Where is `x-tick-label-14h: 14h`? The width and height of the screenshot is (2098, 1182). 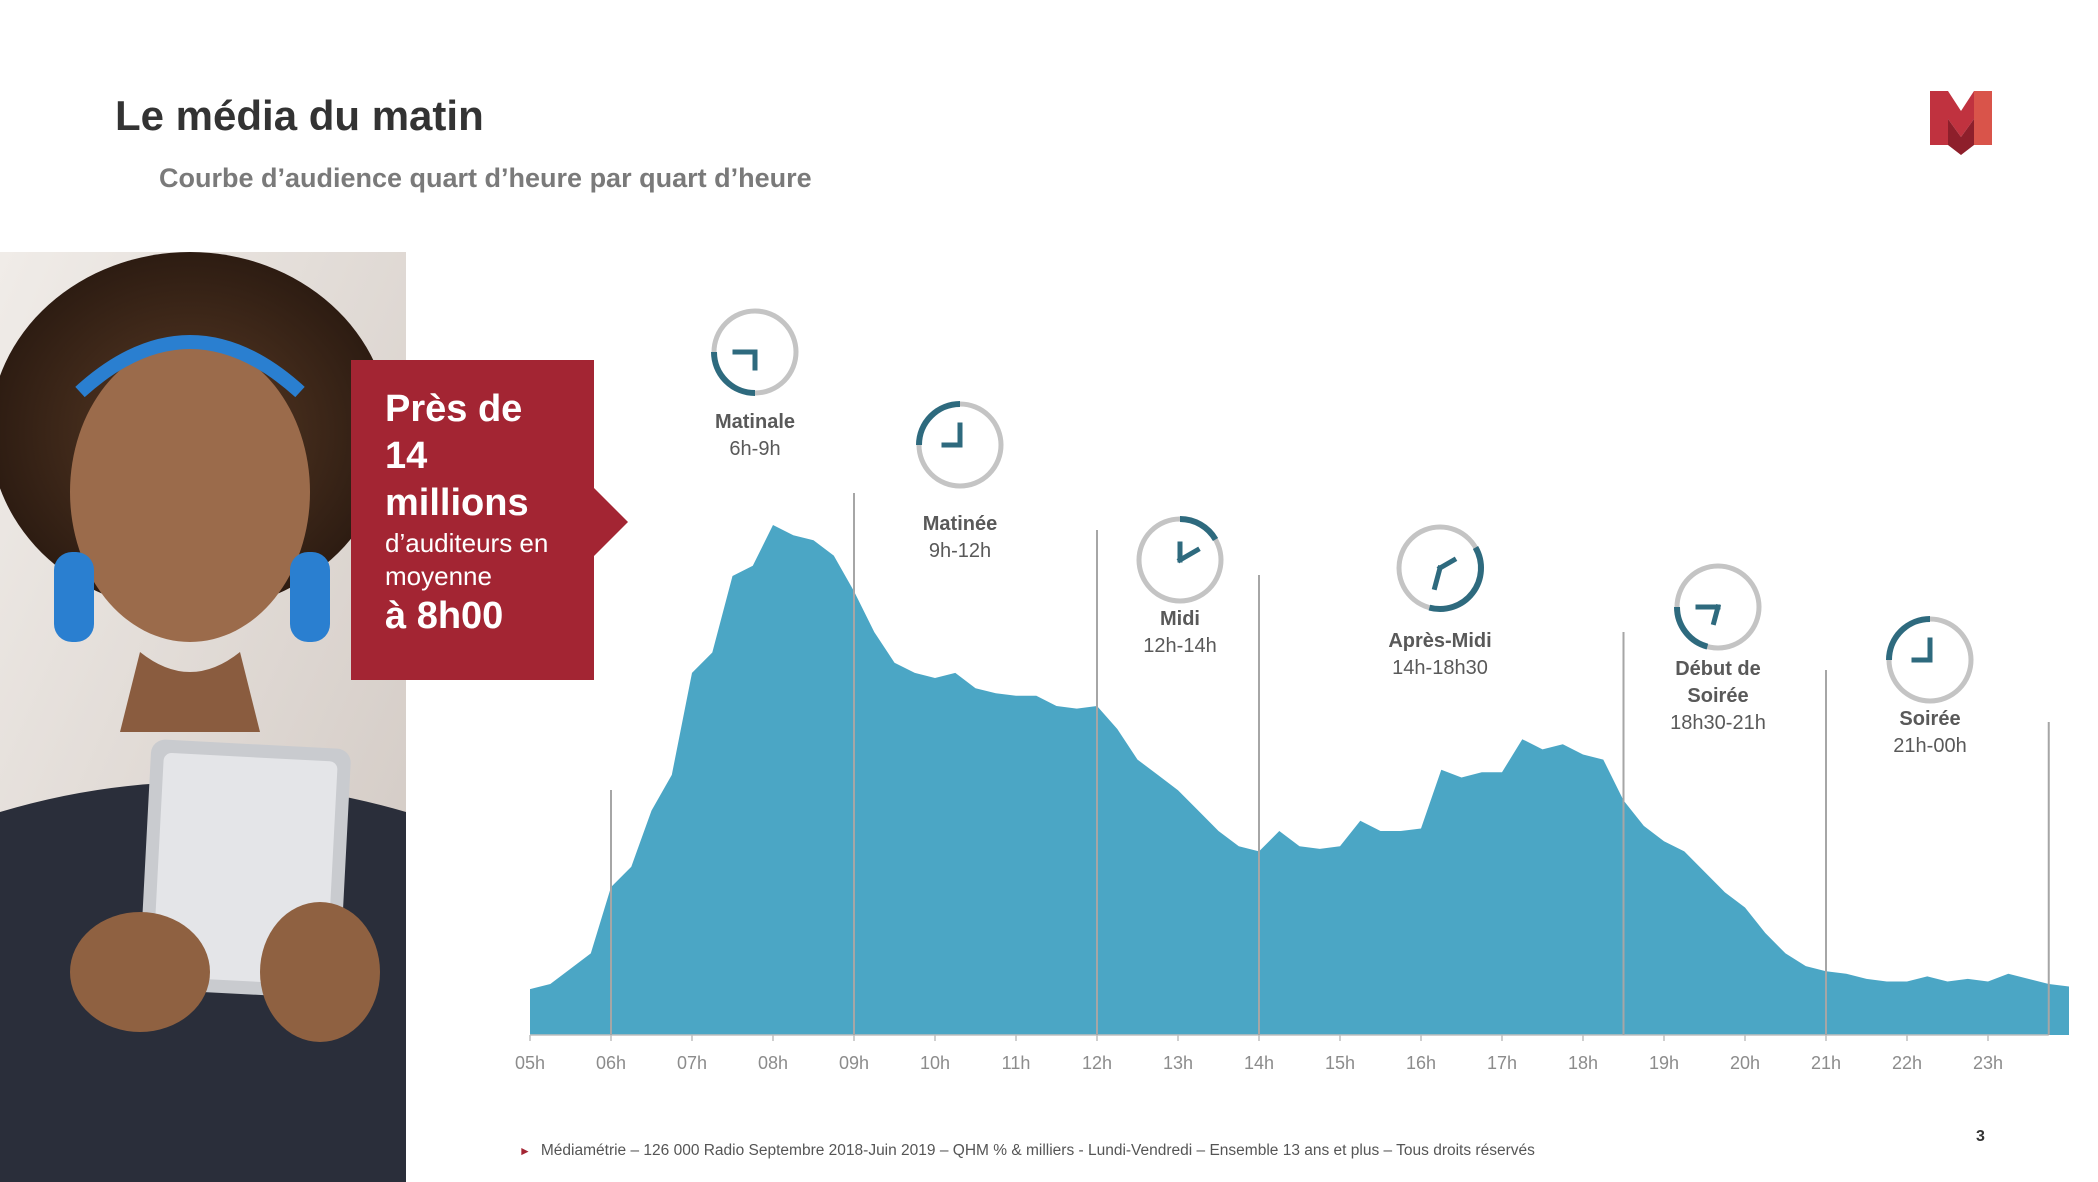 x-tick-label-14h: 14h is located at coordinates (1259, 1063).